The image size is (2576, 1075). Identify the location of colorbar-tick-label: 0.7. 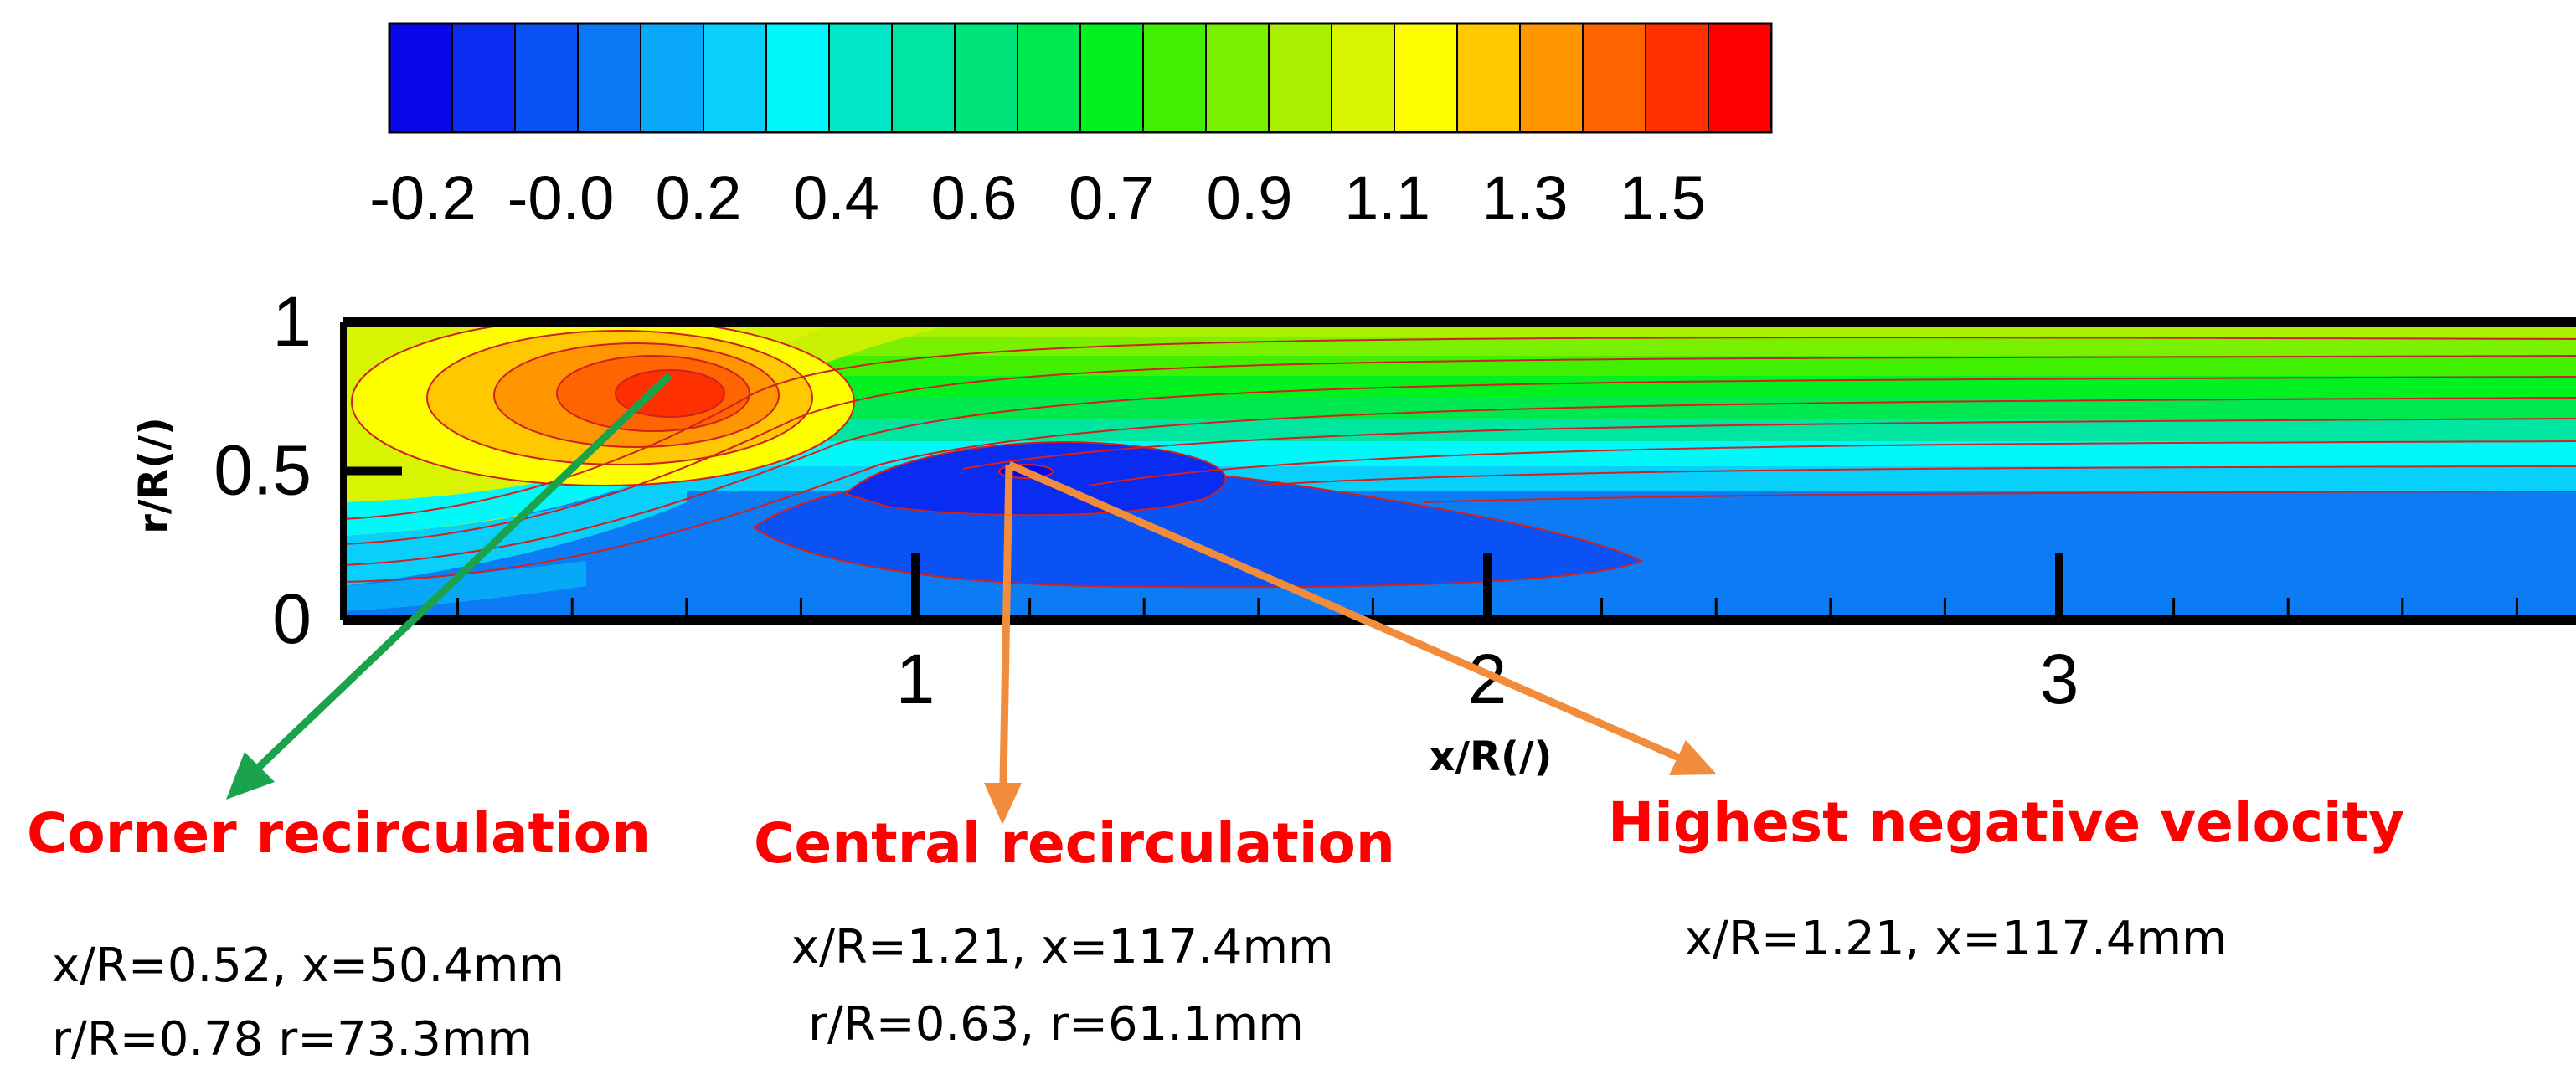
(1112, 198).